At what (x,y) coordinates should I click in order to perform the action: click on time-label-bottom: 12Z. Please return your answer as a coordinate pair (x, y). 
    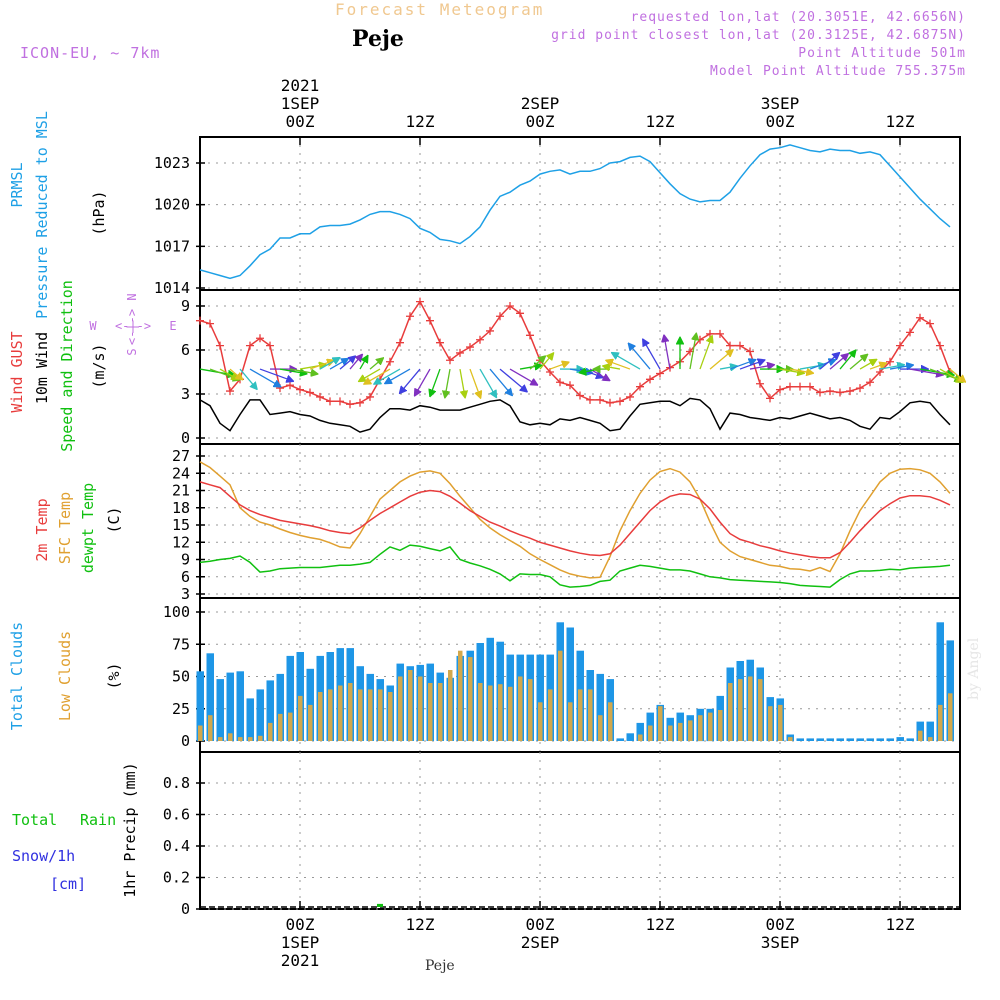
    Looking at the image, I should click on (660, 924).